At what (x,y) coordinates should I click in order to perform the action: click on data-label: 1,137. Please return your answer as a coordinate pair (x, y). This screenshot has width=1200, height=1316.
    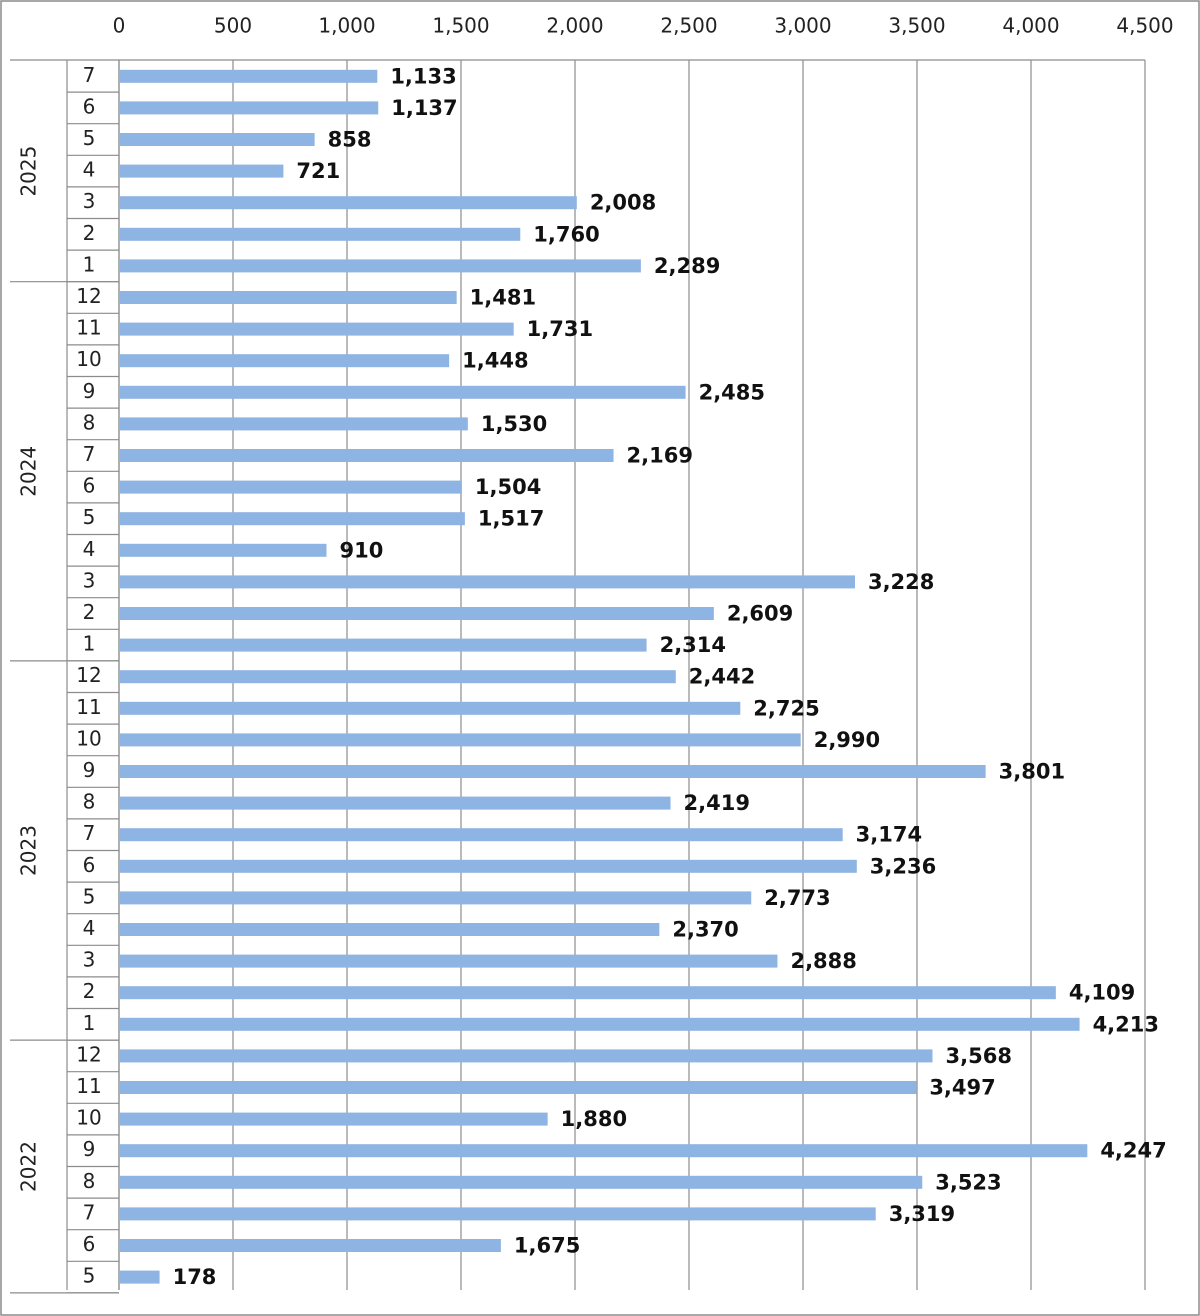
    Looking at the image, I should click on (424, 108).